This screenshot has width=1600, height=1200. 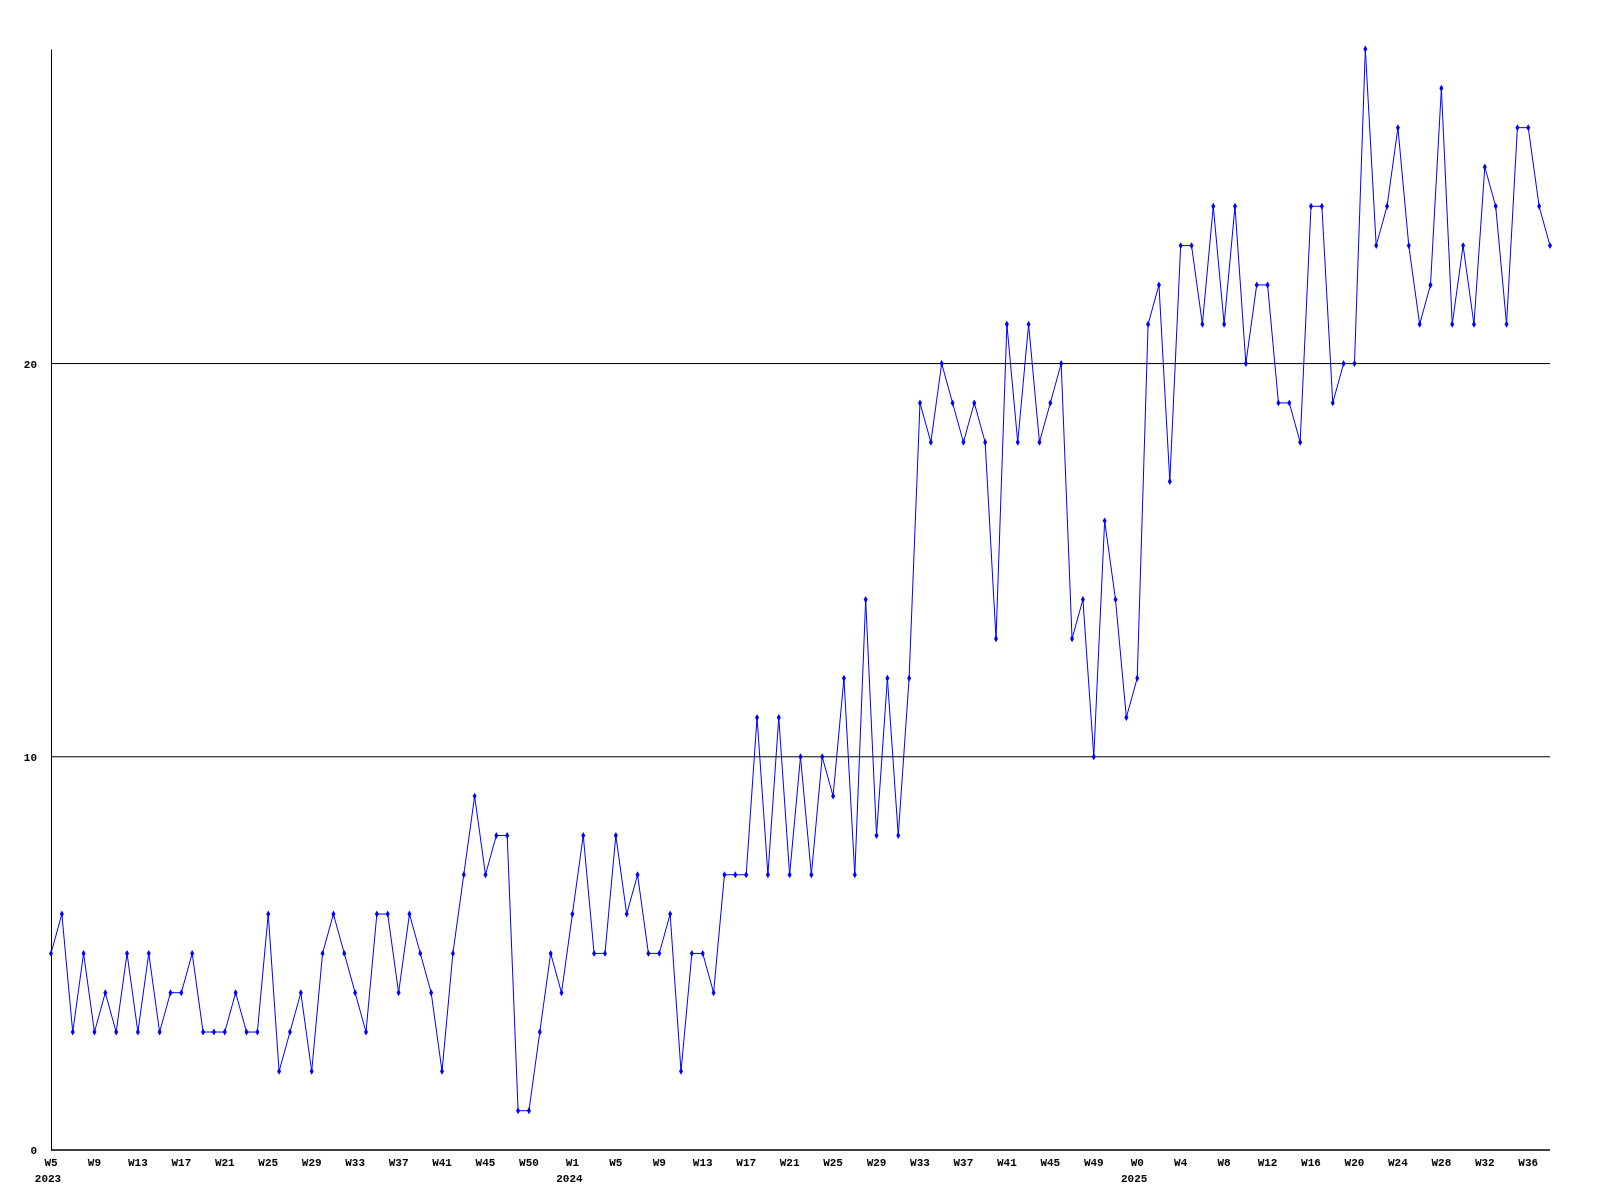 What do you see at coordinates (1134, 1171) in the screenshot?
I see `x-tick-label: W0 2025` at bounding box center [1134, 1171].